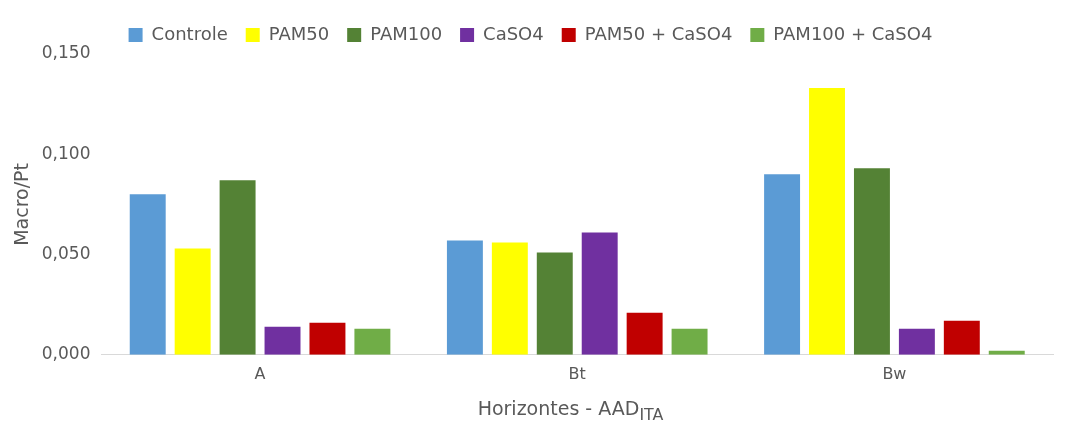  Describe the element at coordinates (570, 410) in the screenshot. I see `x-axis-title: Horizontes - AAD$_{ITA}$` at that location.